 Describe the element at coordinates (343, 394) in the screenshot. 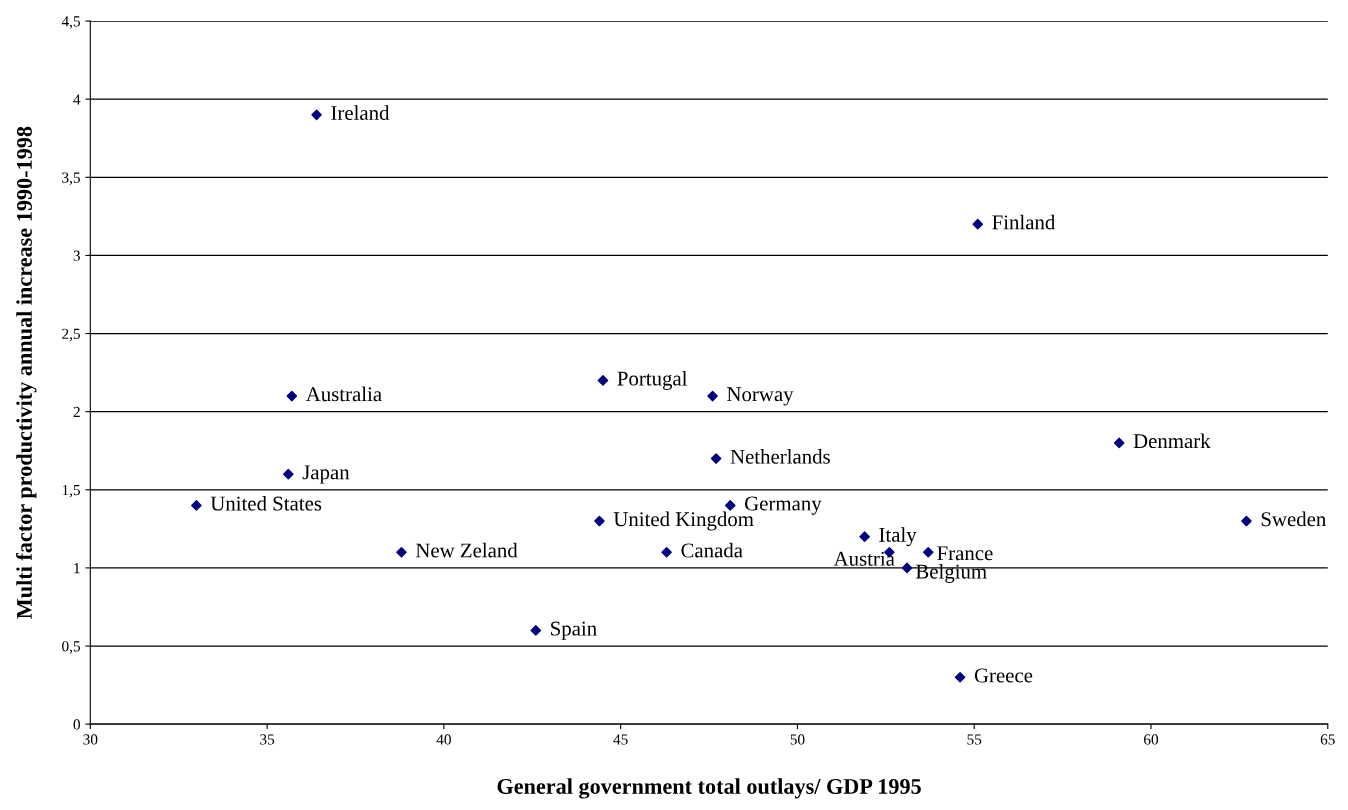

I see `annotation: Australia` at that location.